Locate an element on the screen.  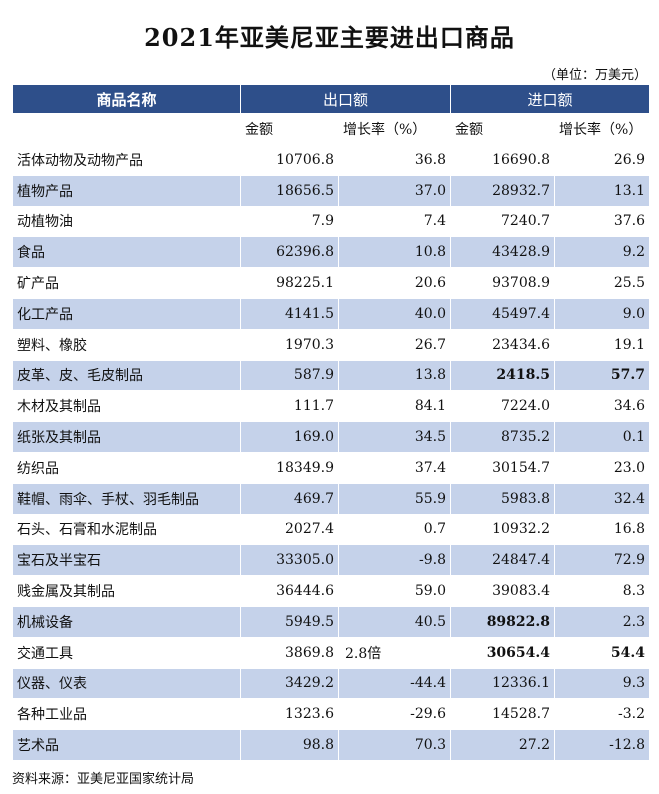
export-growth-cell: 0.7 is located at coordinates (394, 529).